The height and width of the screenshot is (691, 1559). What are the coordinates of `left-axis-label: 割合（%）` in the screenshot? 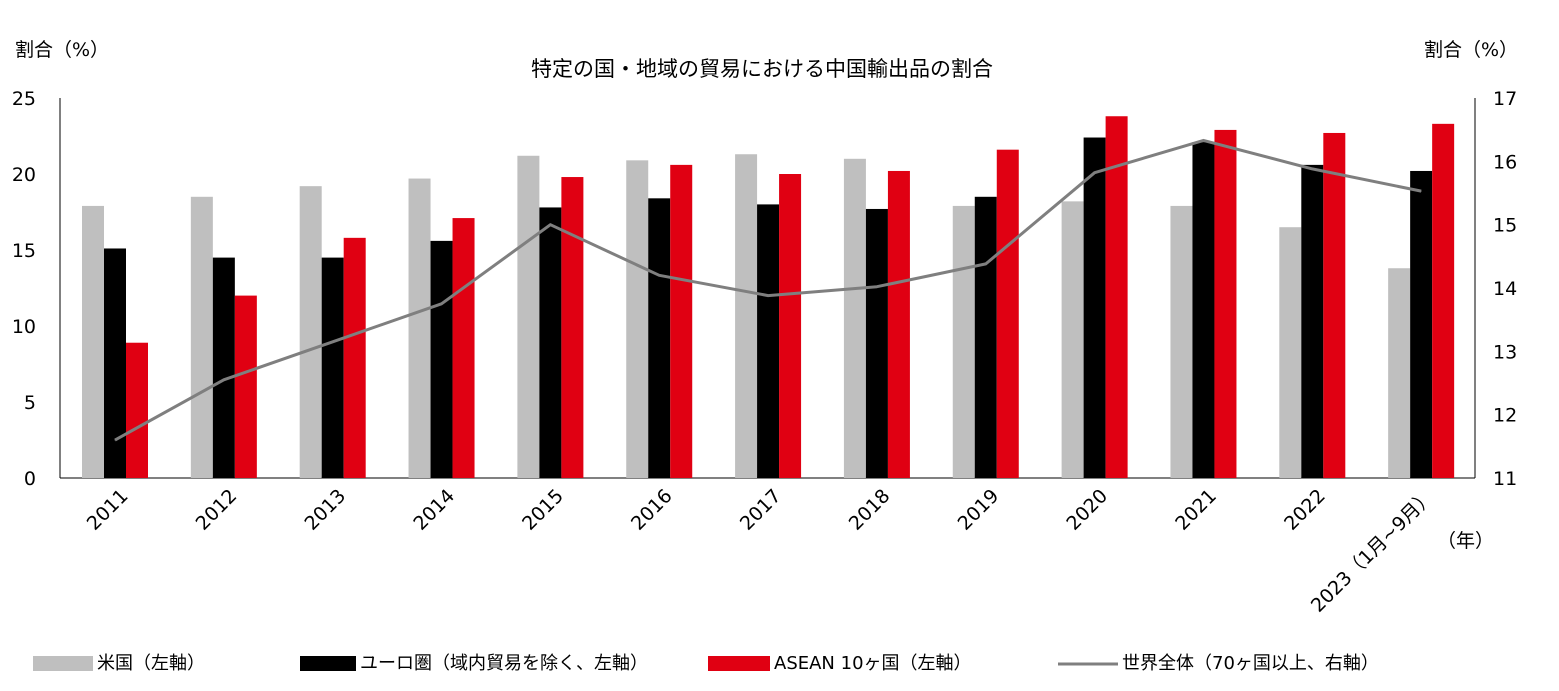 It's located at (62, 50).